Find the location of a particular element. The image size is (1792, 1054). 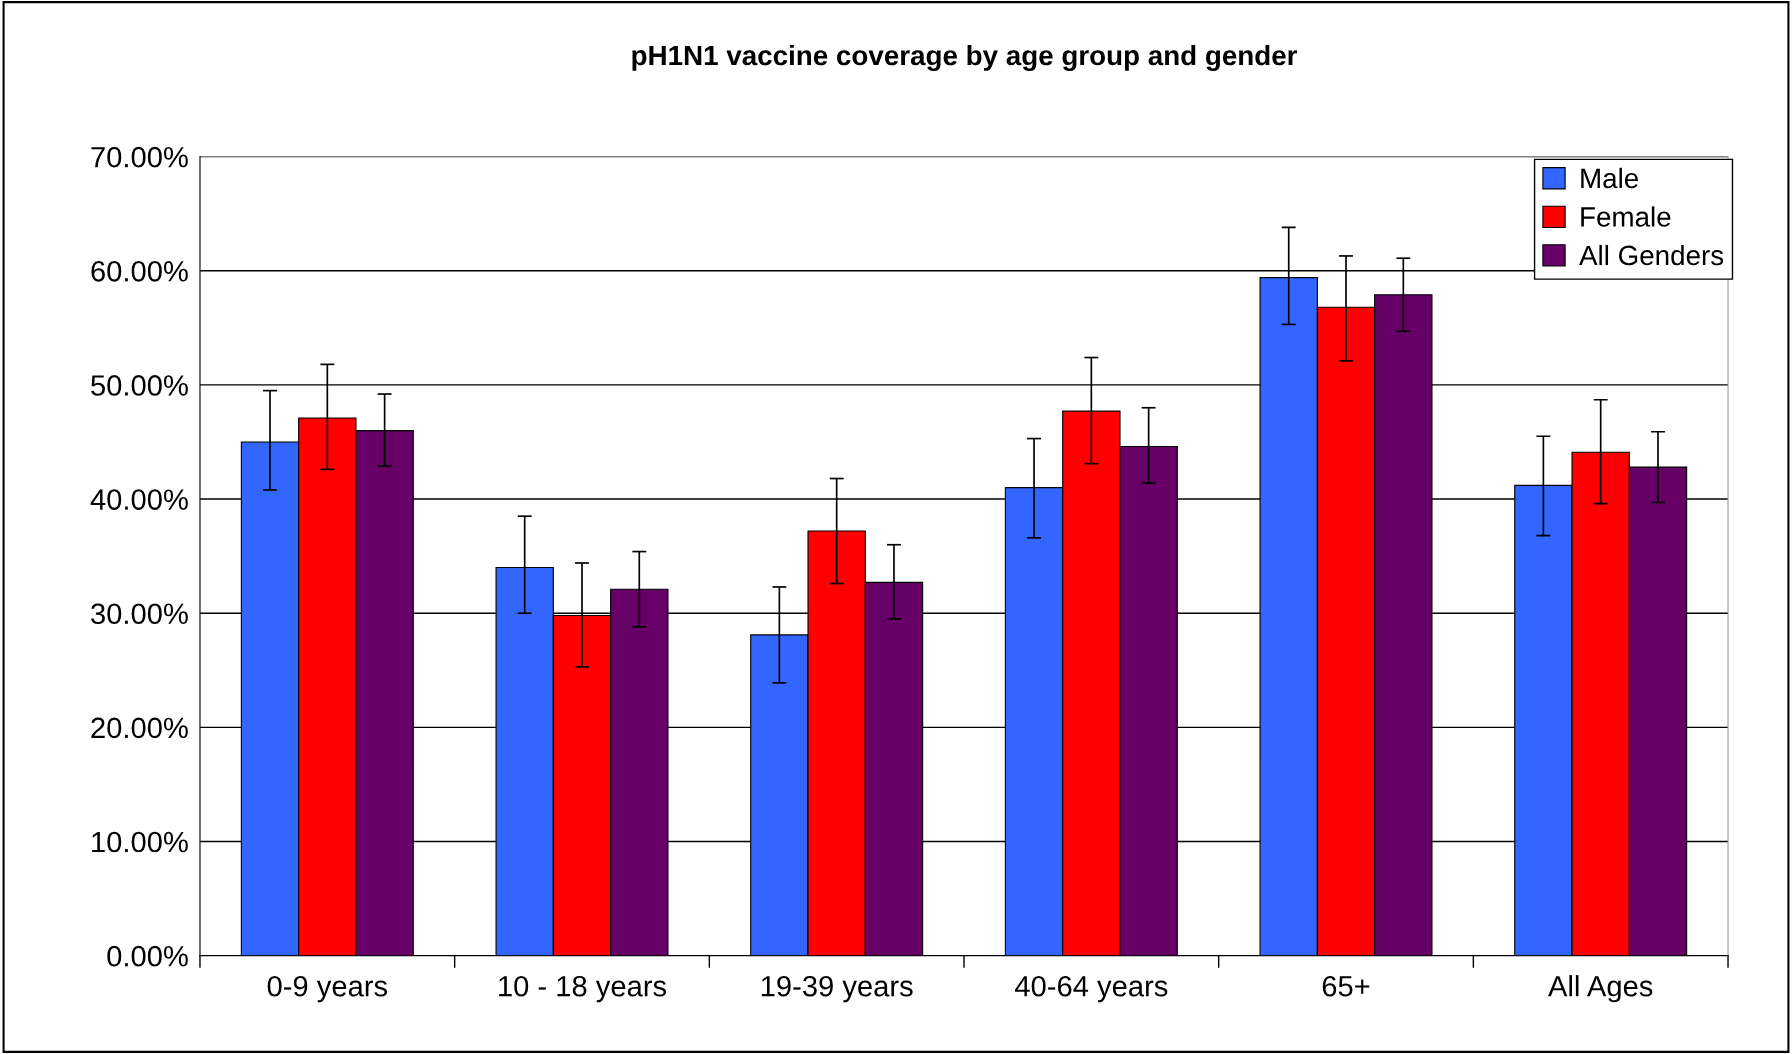

x-tick-label: 40-64 years is located at coordinates (1091, 989).